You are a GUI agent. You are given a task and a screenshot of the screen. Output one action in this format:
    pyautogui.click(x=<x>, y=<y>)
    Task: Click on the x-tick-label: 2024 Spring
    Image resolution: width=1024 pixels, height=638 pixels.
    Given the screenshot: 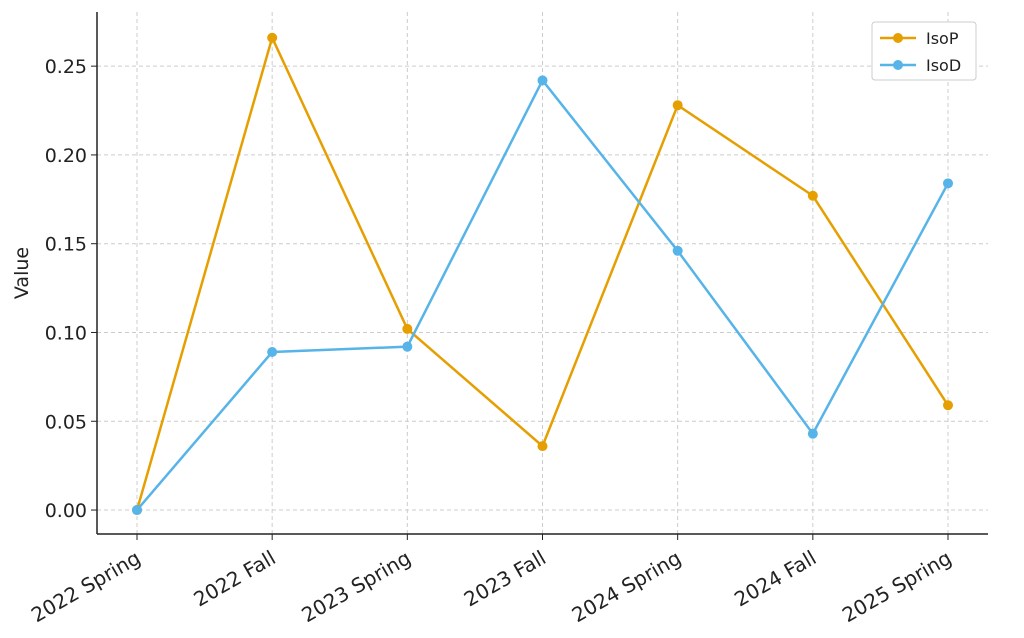 What is the action you would take?
    pyautogui.click(x=626, y=587)
    